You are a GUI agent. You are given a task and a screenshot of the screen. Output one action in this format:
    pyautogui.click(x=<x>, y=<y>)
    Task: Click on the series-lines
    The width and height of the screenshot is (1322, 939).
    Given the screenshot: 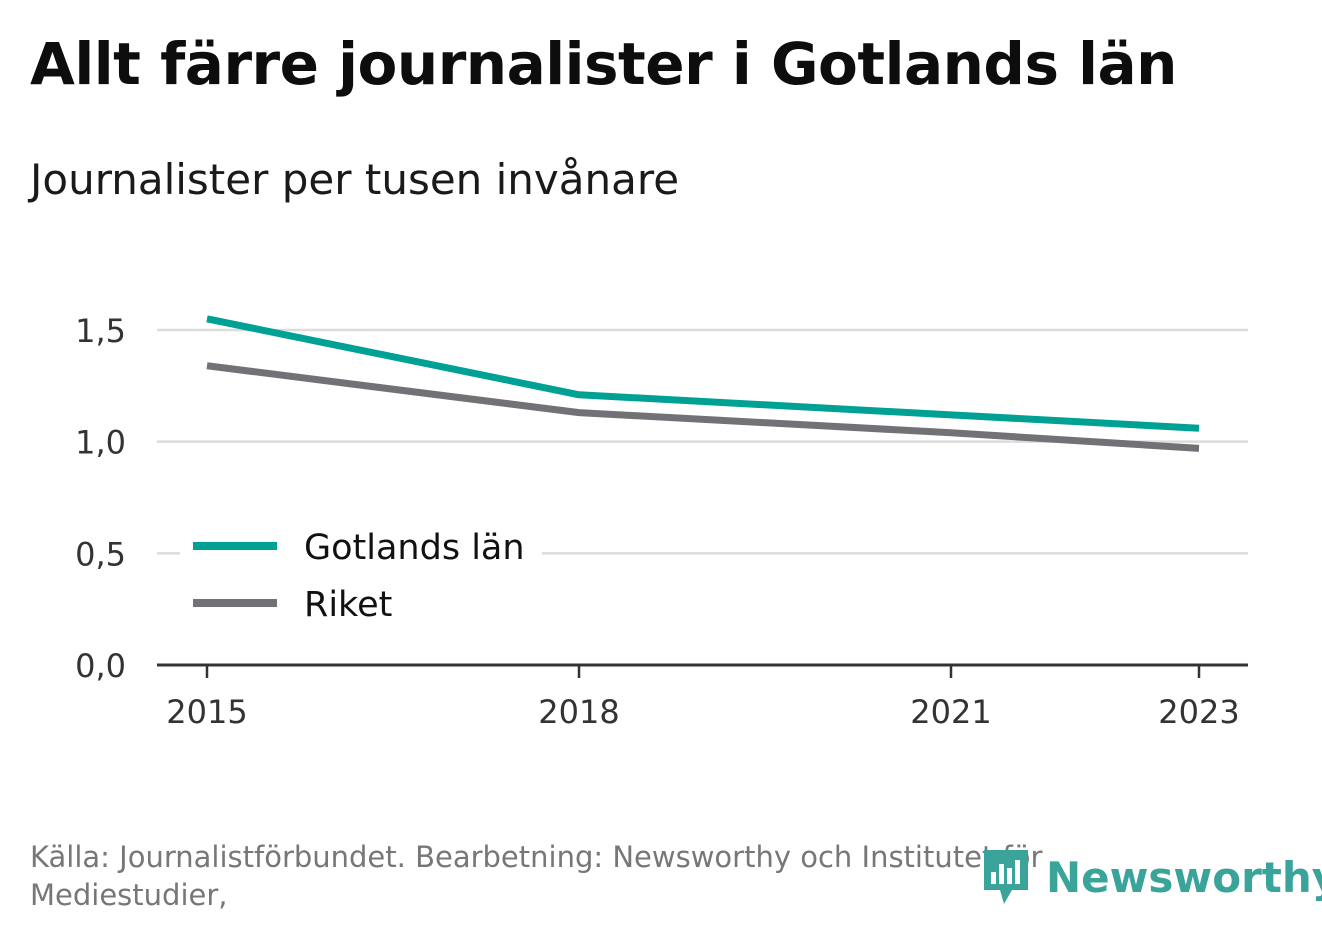 What is the action you would take?
    pyautogui.click(x=703, y=383)
    